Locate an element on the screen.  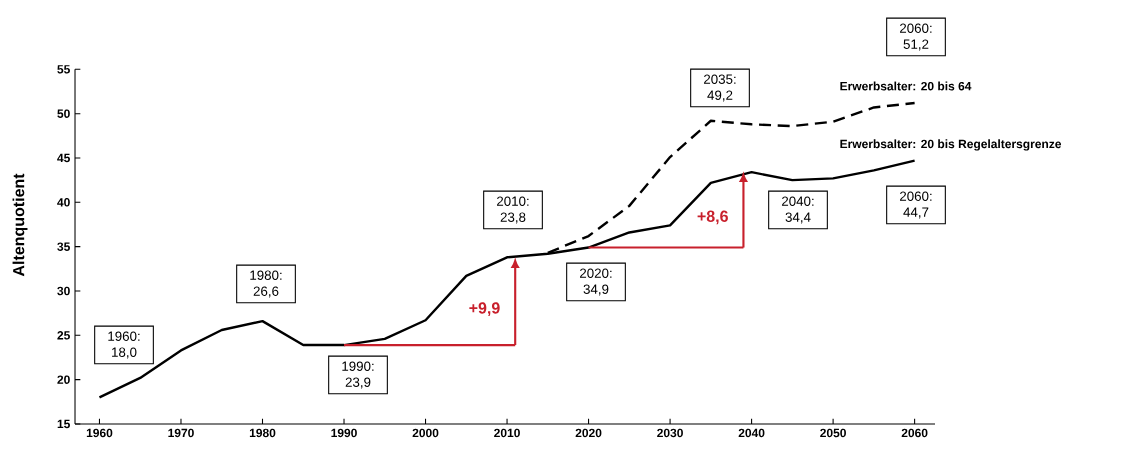
x-tick-label: 2020 is located at coordinates (588, 433).